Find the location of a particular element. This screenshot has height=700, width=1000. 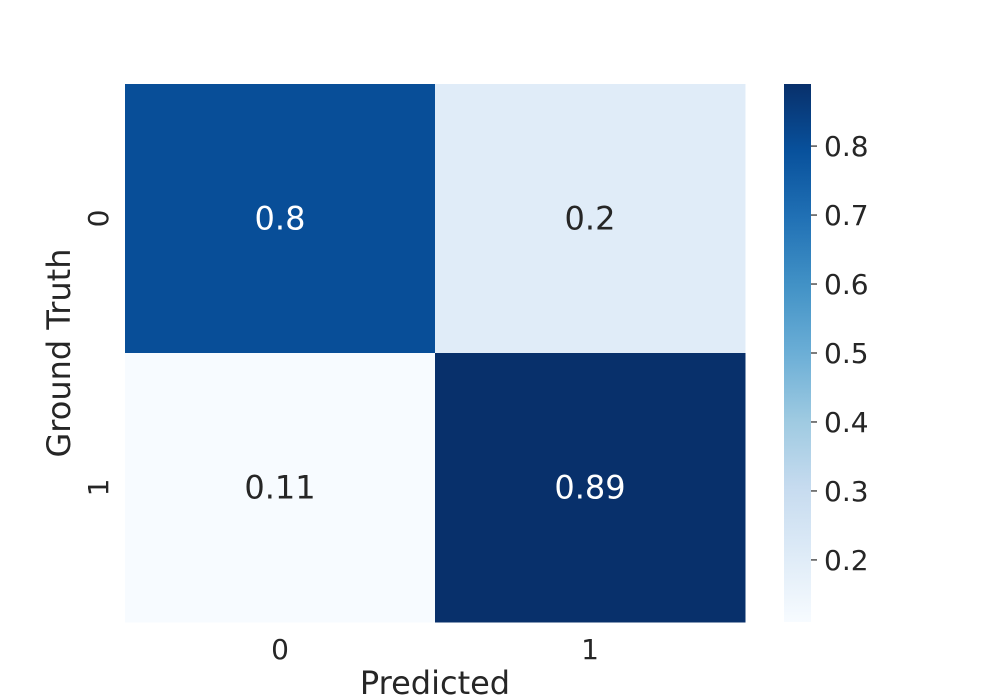

cell-annotation-1-0: 0.11 is located at coordinates (279, 488).